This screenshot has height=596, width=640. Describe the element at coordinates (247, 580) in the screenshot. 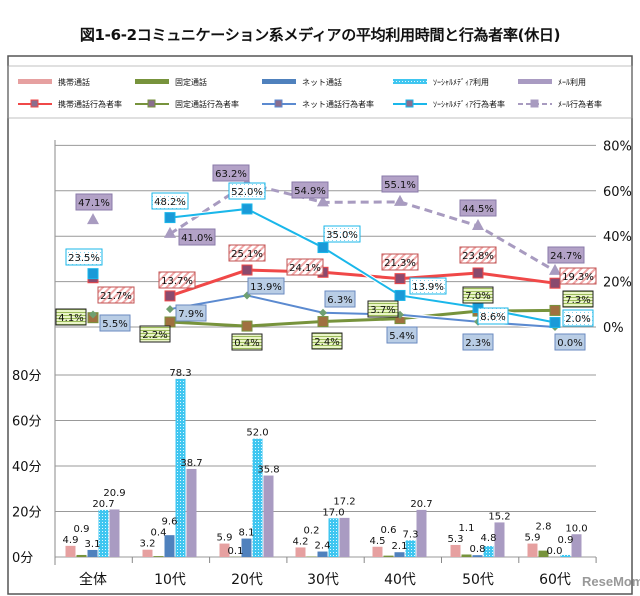

I see `x-tick-label: 20代` at that location.